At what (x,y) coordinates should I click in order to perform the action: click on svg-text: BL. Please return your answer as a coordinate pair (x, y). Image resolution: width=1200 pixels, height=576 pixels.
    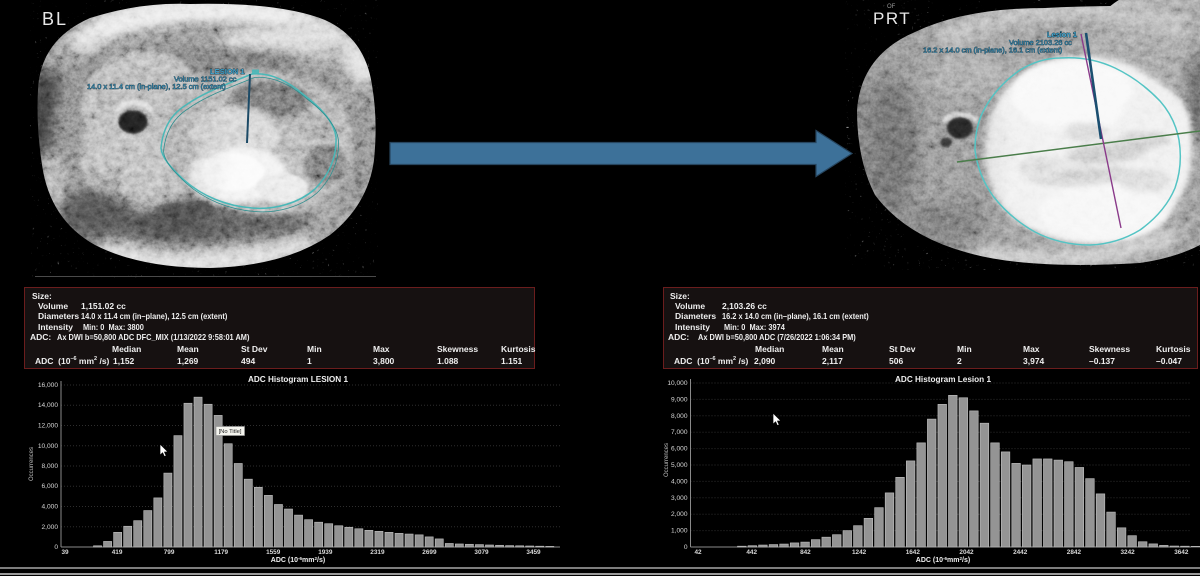
    Looking at the image, I should click on (55, 19).